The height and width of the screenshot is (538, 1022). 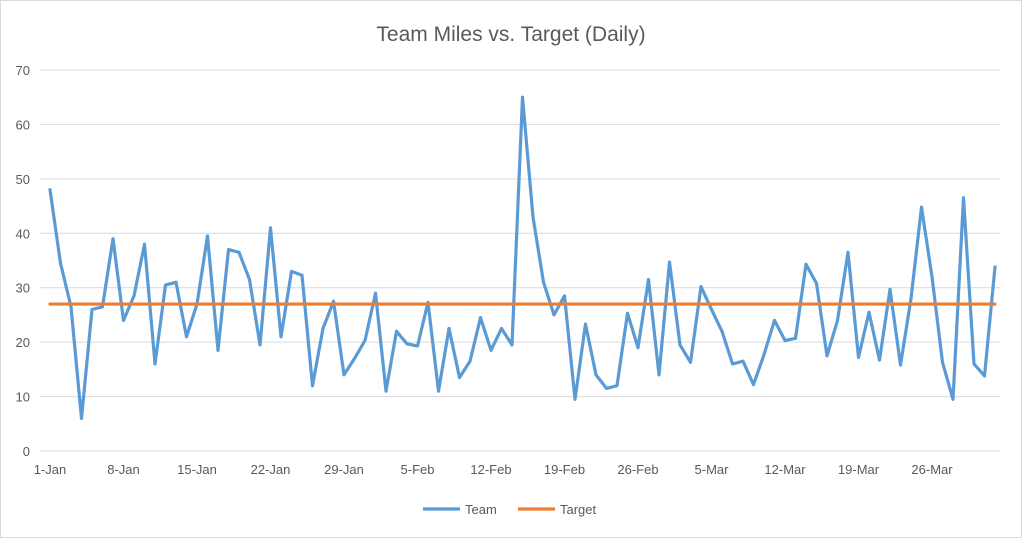 What do you see at coordinates (123, 469) in the screenshot?
I see `x-tick-label: 8-Jan` at bounding box center [123, 469].